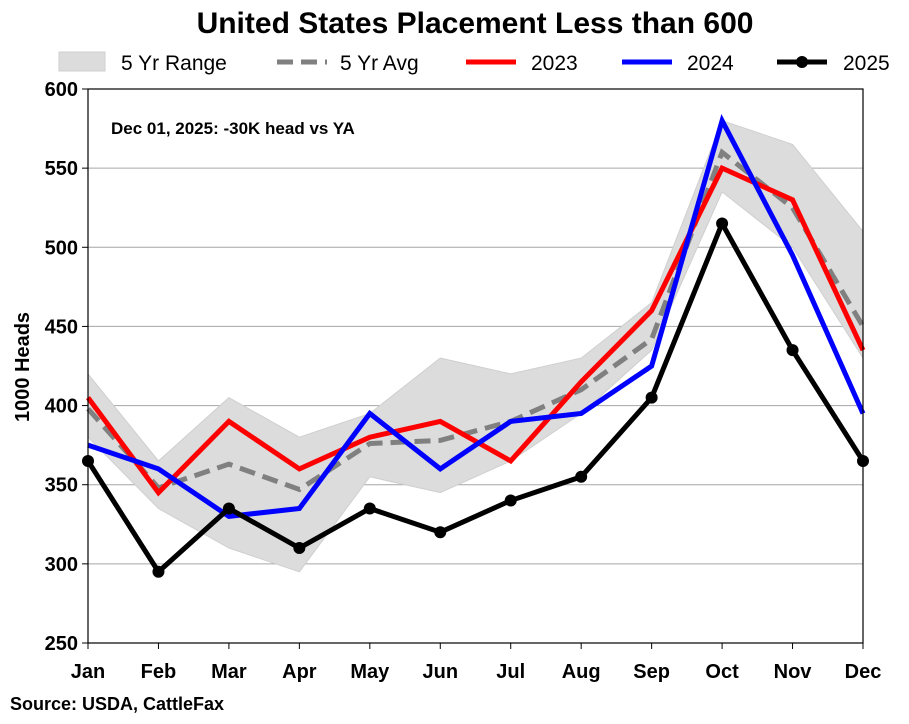 This screenshot has width=909, height=724. Describe the element at coordinates (474, 63) in the screenshot. I see `legend: 5 Yr Range 5 Yr Avg 2023 2024 2025` at that location.